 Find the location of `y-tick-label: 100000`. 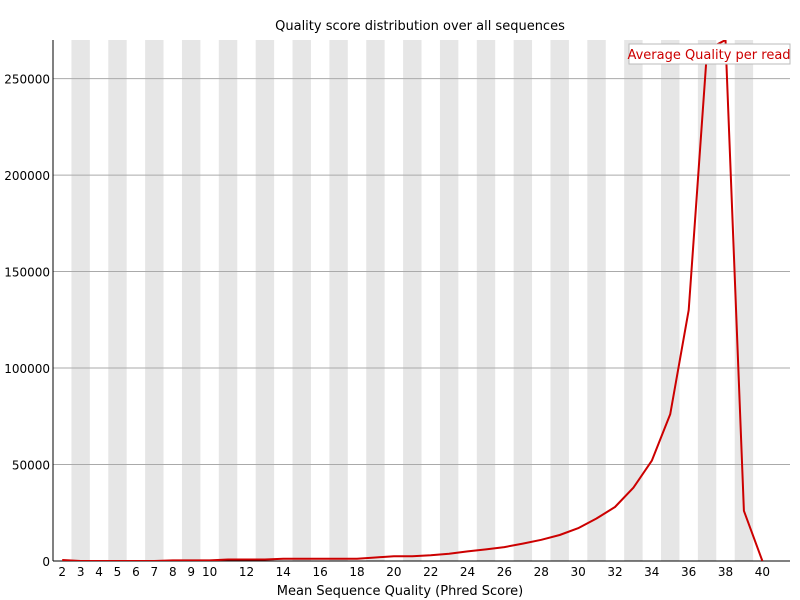

y-tick-label: 100000 is located at coordinates (27, 369).